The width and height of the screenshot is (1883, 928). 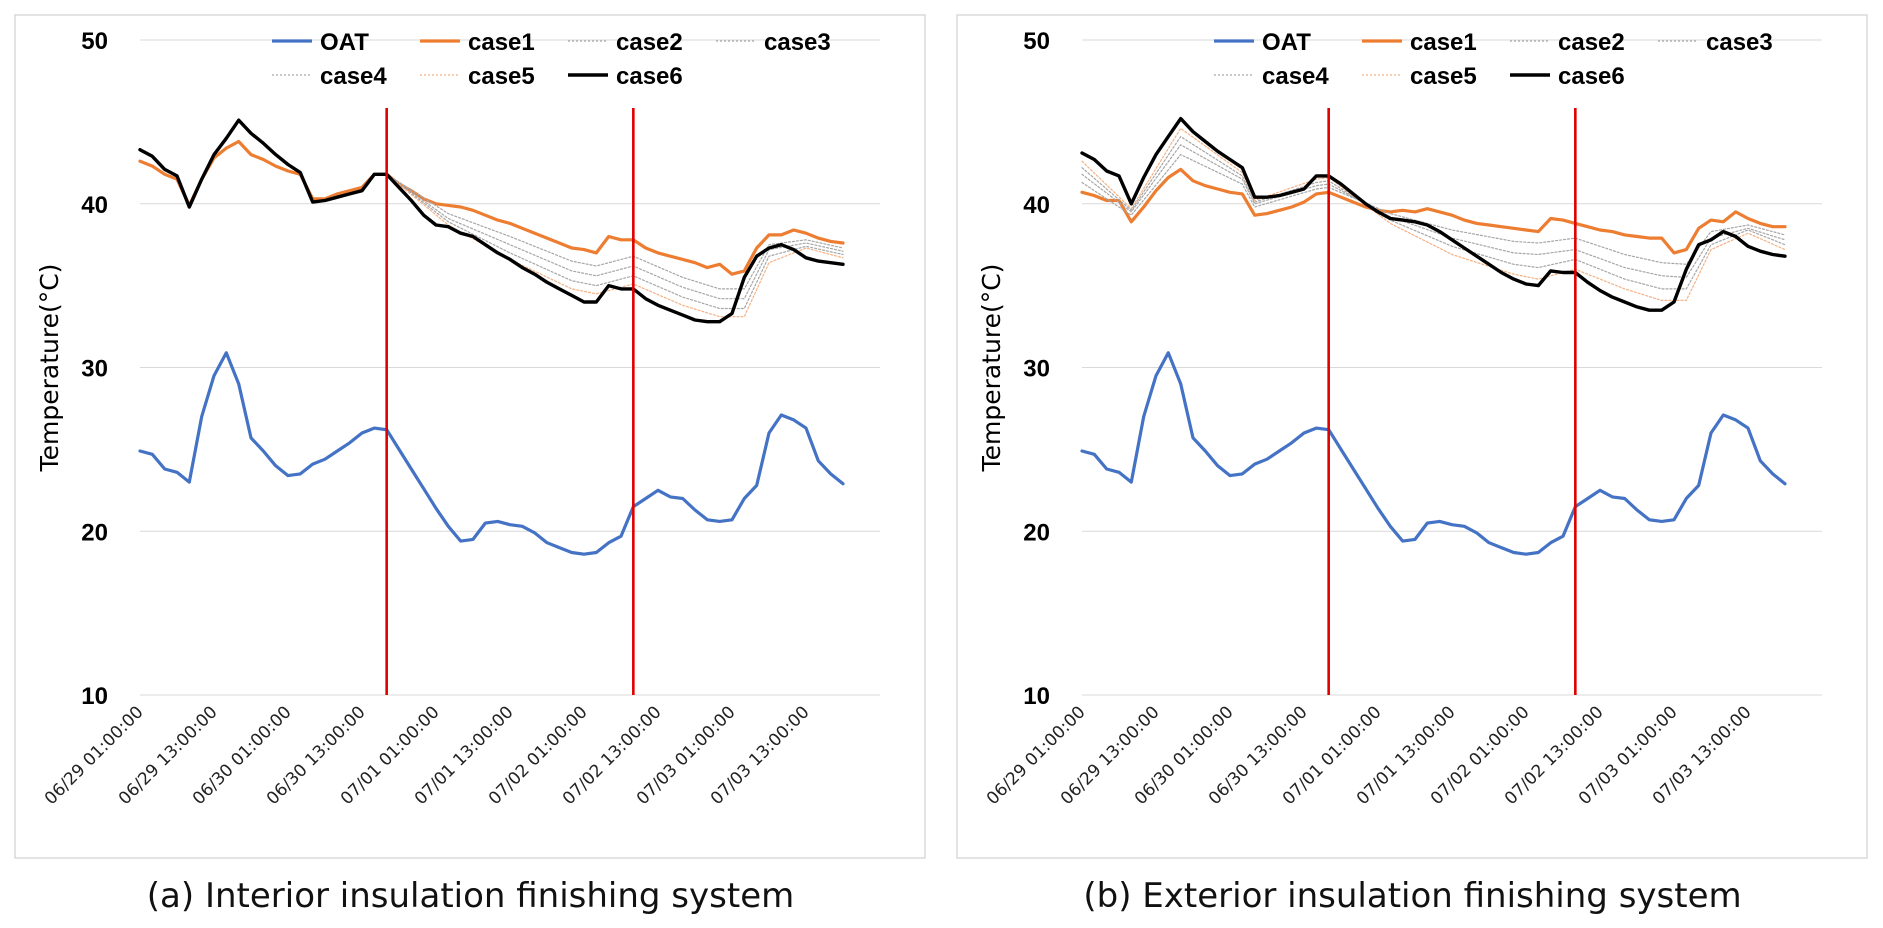 What do you see at coordinates (1412, 896) in the screenshot?
I see `caption-exterior: (b) Exterior insulation finishing system` at bounding box center [1412, 896].